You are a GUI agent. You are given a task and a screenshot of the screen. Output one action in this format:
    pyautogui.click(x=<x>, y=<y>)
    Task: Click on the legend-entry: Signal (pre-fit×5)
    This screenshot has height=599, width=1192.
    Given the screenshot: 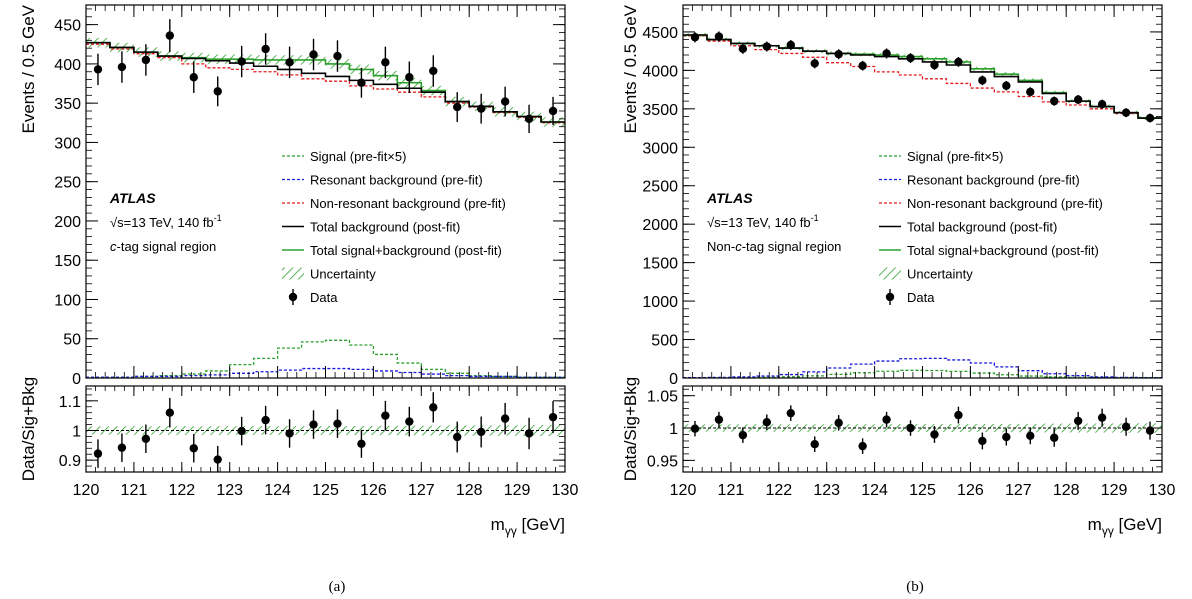 What is the action you would take?
    pyautogui.click(x=344, y=156)
    